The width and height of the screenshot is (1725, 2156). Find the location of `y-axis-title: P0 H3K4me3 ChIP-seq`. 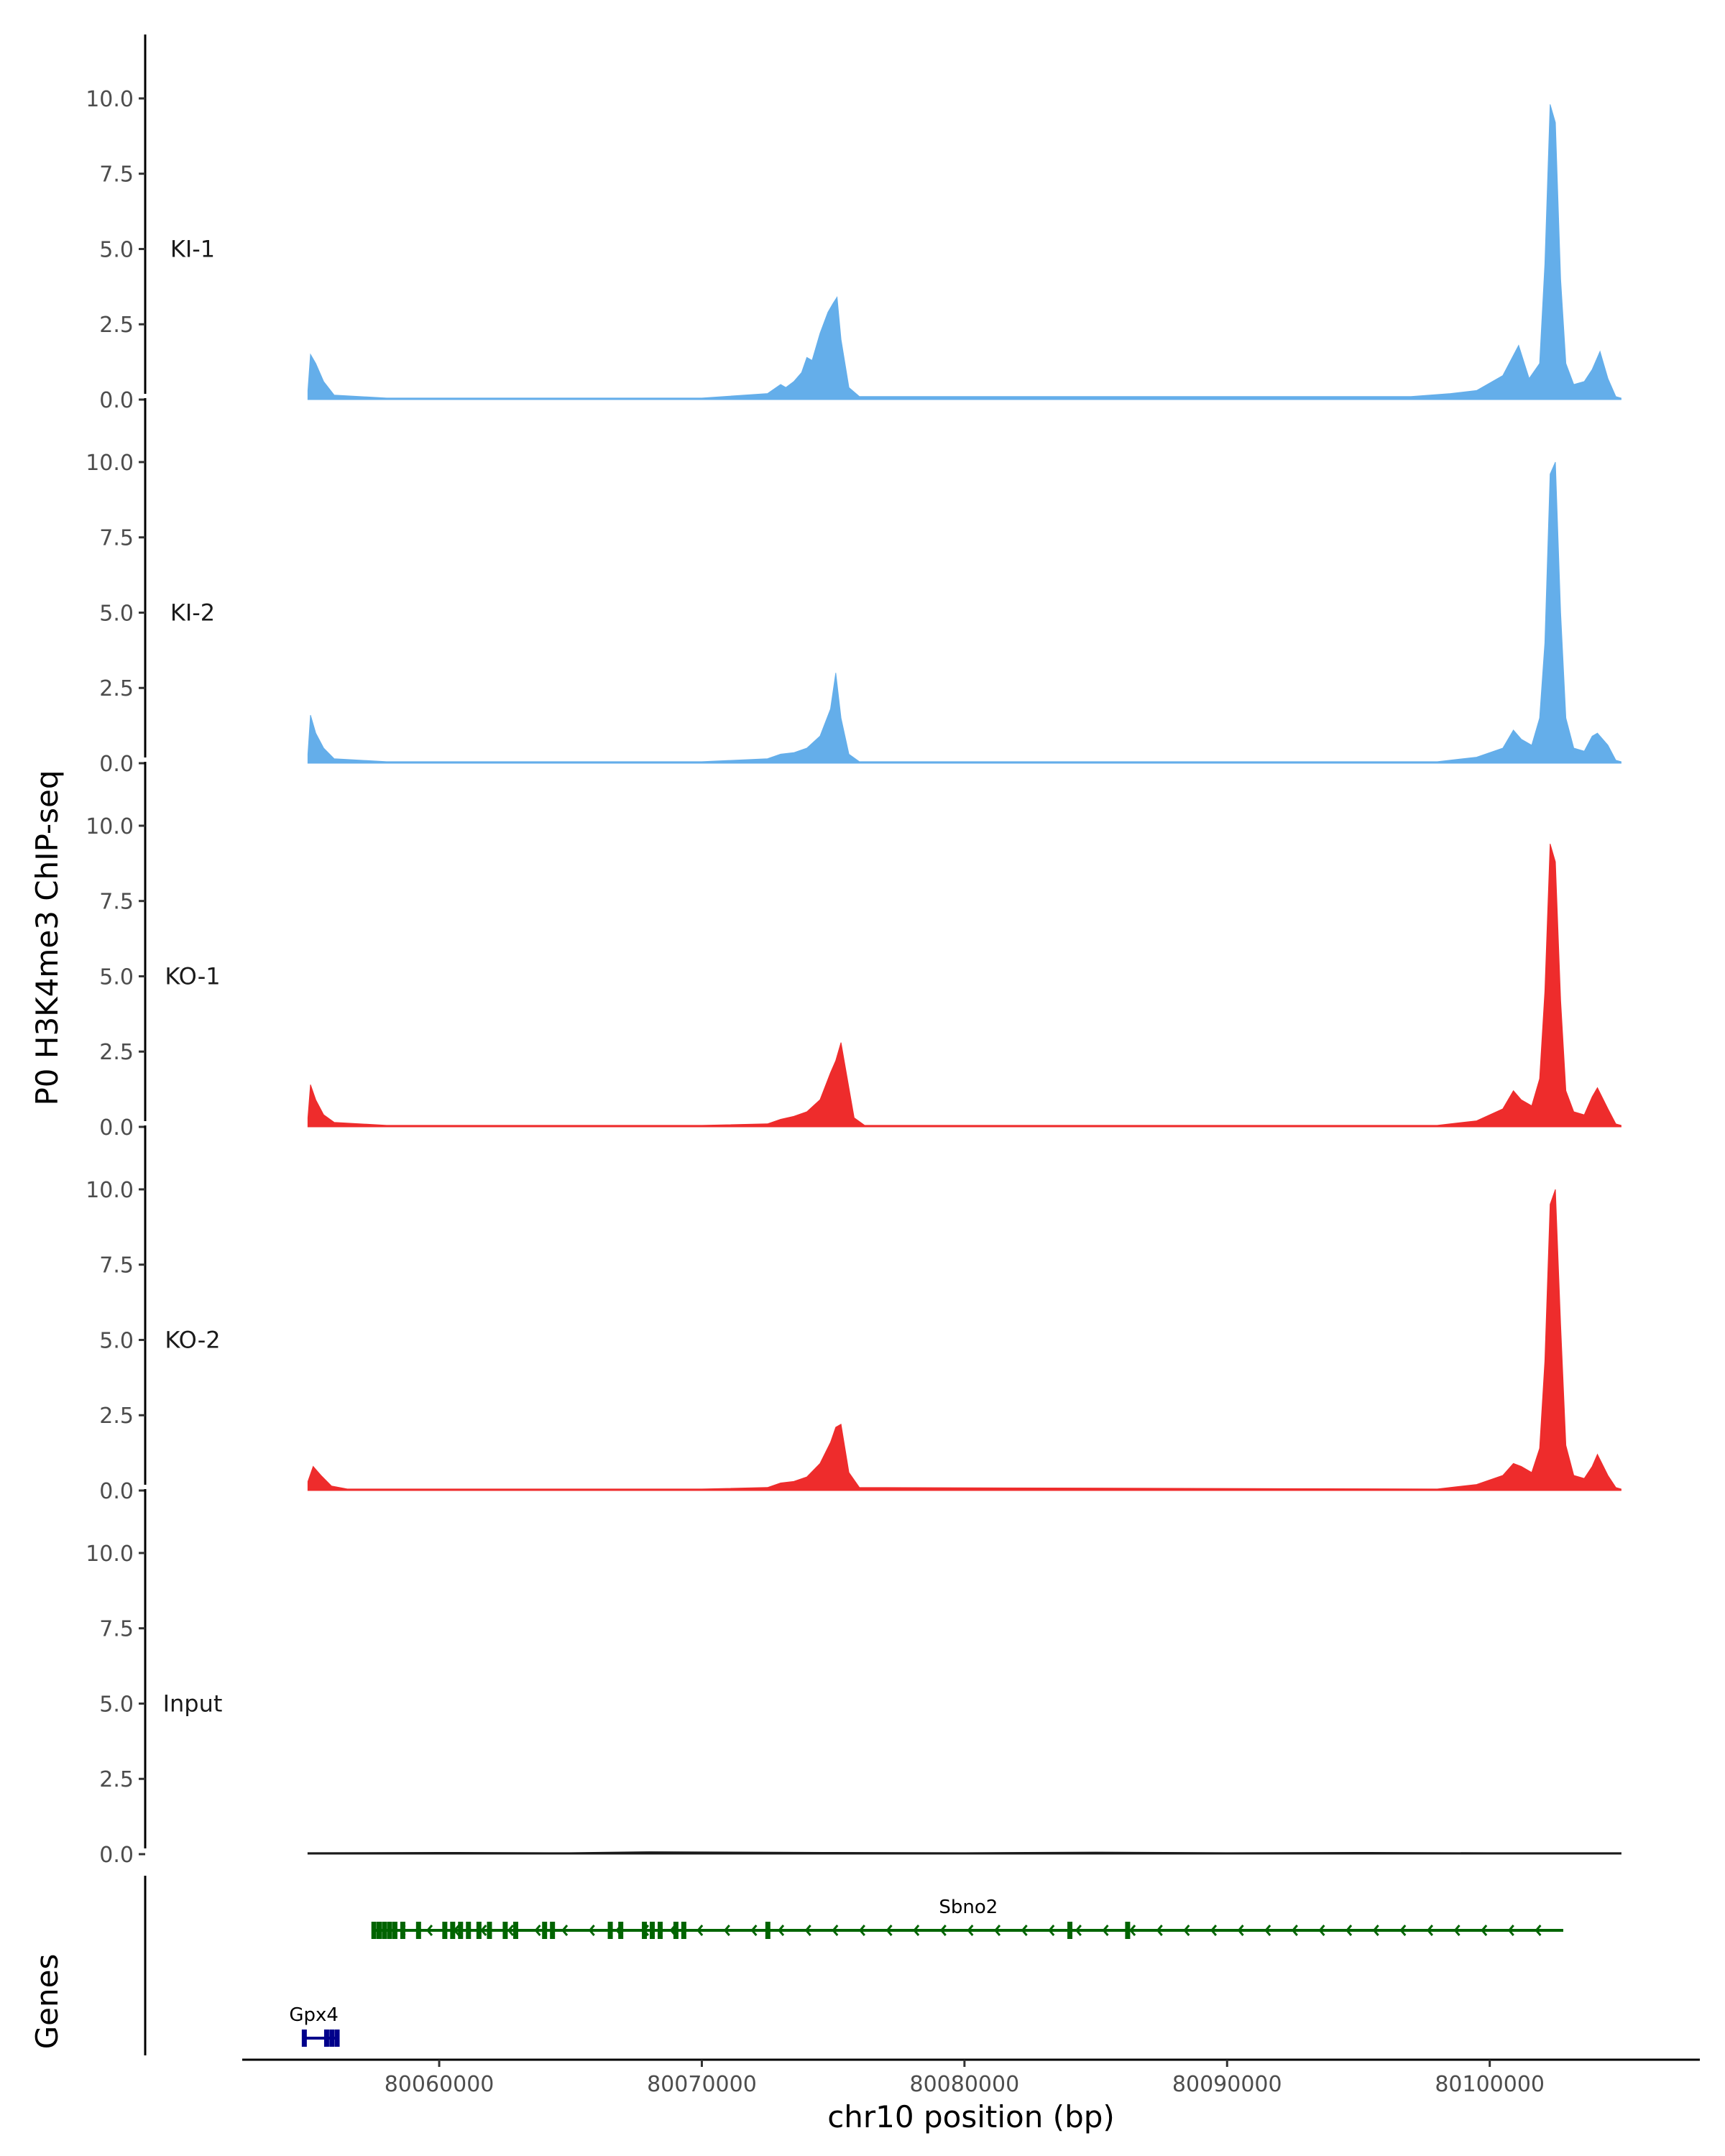

y-axis-title: P0 H3K4me3 ChIP-seq is located at coordinates (47, 937).